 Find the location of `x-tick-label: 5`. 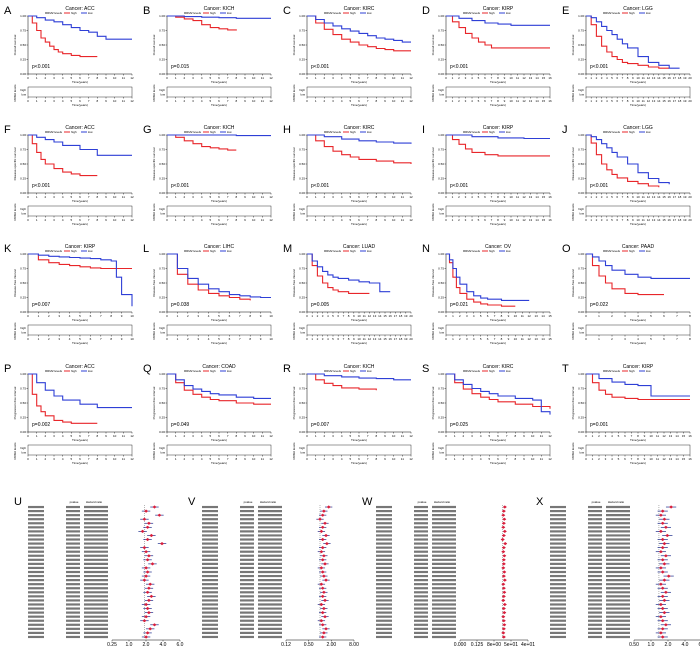

x-tick-label: 5 is located at coordinates (219, 316).